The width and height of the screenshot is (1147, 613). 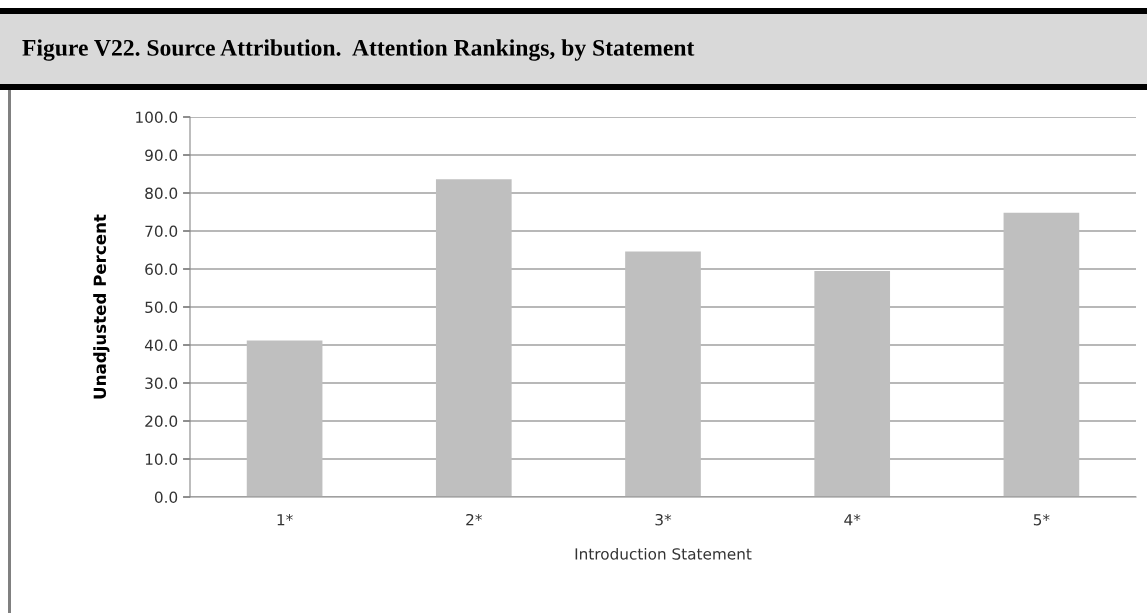 What do you see at coordinates (663, 519) in the screenshot?
I see `x-tick-label: 3*` at bounding box center [663, 519].